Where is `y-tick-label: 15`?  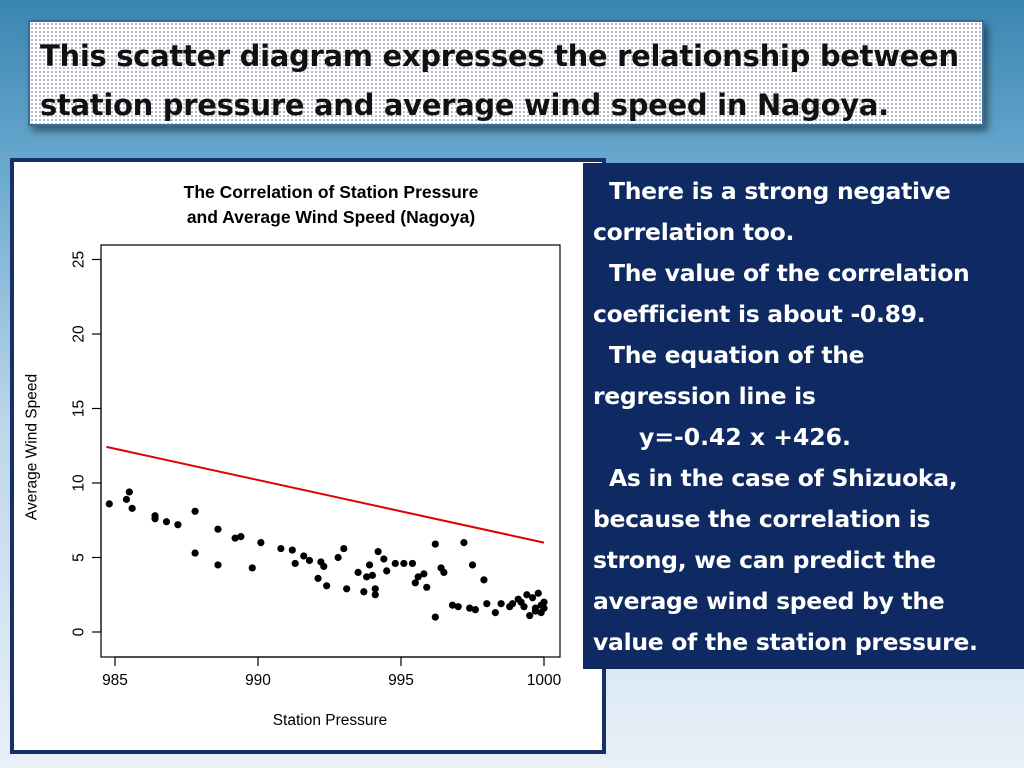
y-tick-label: 15 is located at coordinates (79, 408).